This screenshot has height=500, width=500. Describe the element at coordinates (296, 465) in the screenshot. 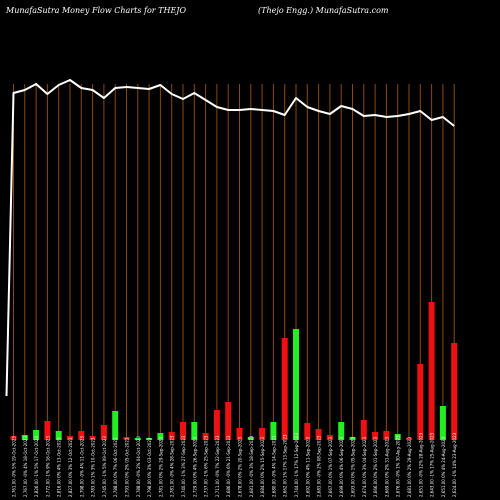

I see `x-tick-label: 2,744.00 -1% 17% 12-Sep-2023` at that location.